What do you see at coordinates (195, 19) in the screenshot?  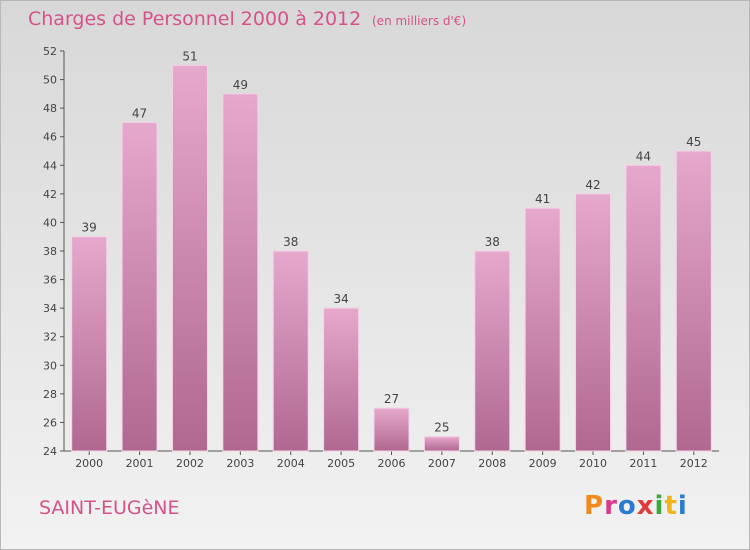 I see `chart-title: Charges de Personnel 2000 à 2012` at bounding box center [195, 19].